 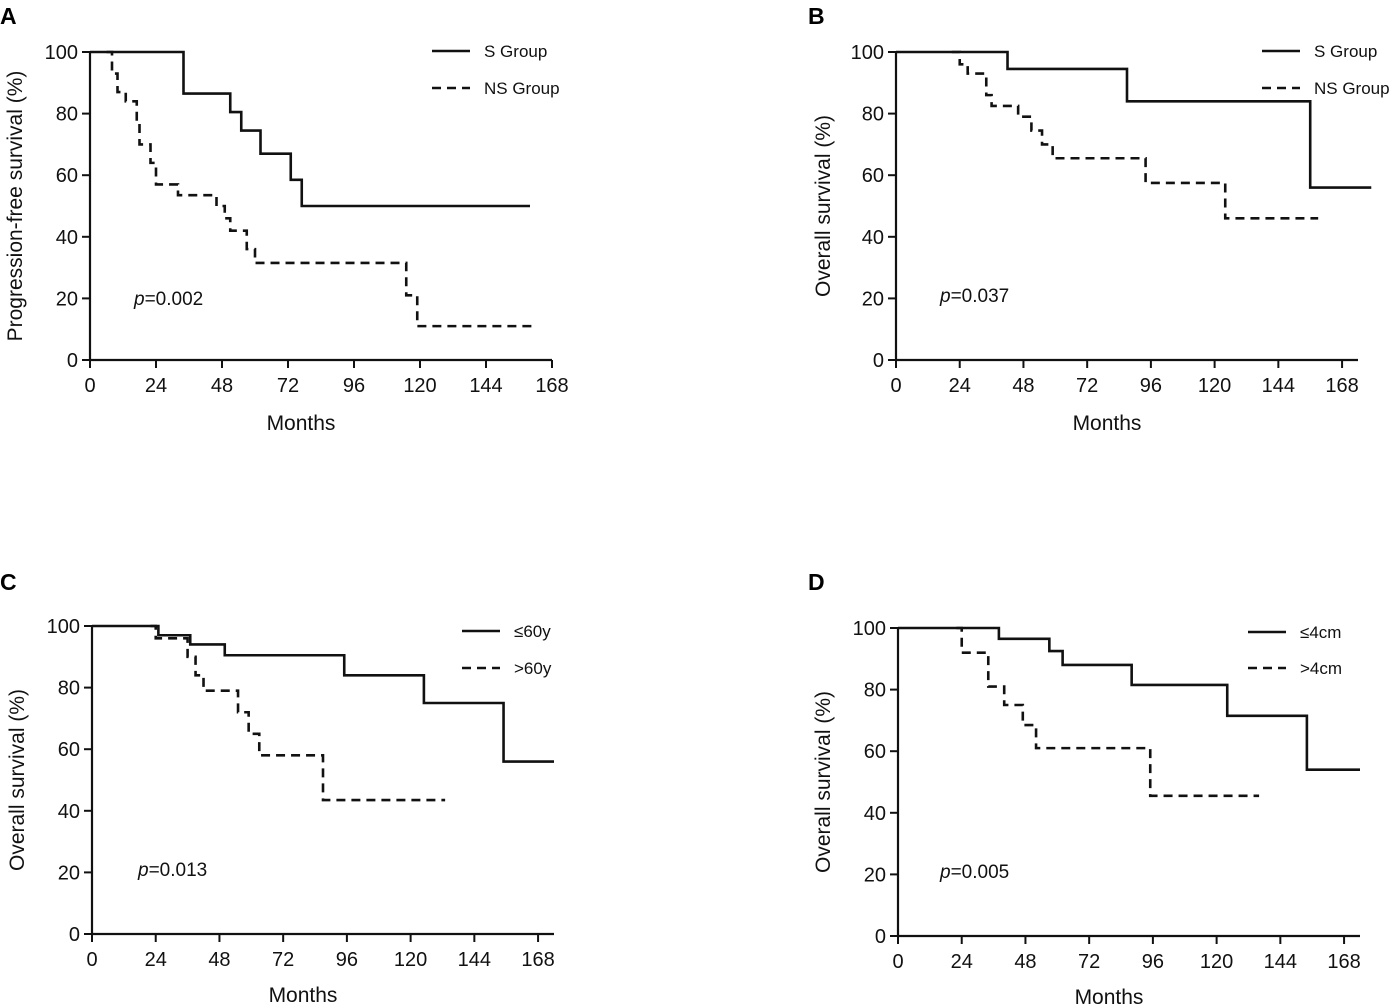 I want to click on legend-label: >60y, so click(x=533, y=668).